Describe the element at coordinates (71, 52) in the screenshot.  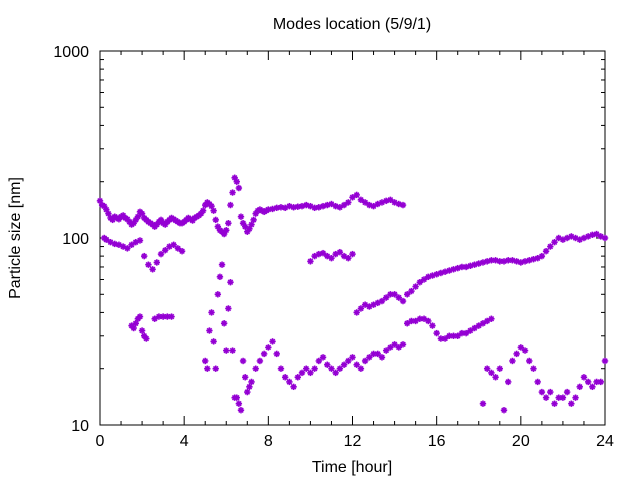
I see `y-tick-label: 1000` at that location.